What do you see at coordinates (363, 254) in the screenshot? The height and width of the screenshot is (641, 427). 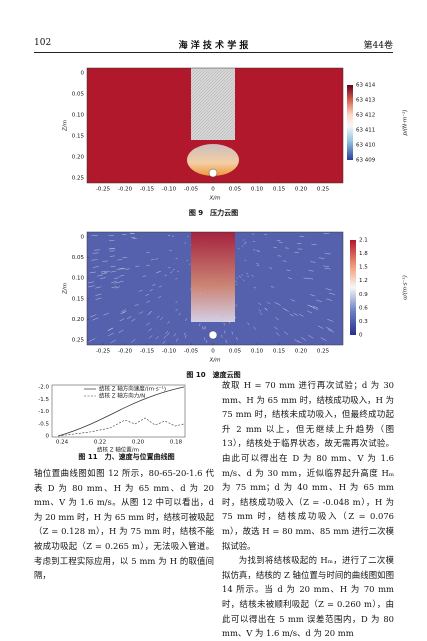 I see `colorbar-tick-label: 1.8` at bounding box center [363, 254].